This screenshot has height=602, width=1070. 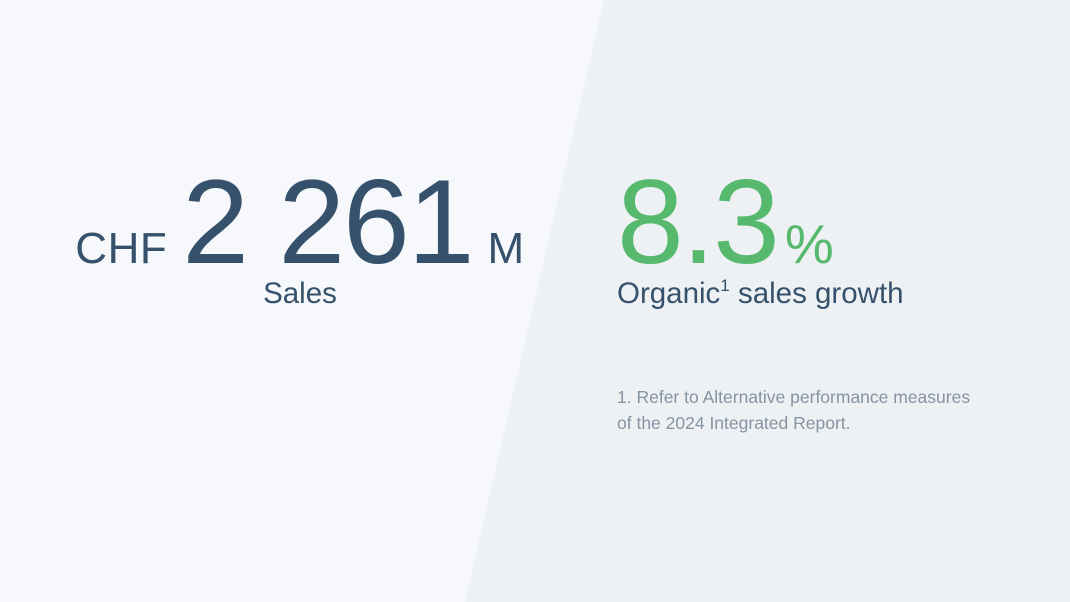 What do you see at coordinates (300, 293) in the screenshot?
I see `sales-label: Sales` at bounding box center [300, 293].